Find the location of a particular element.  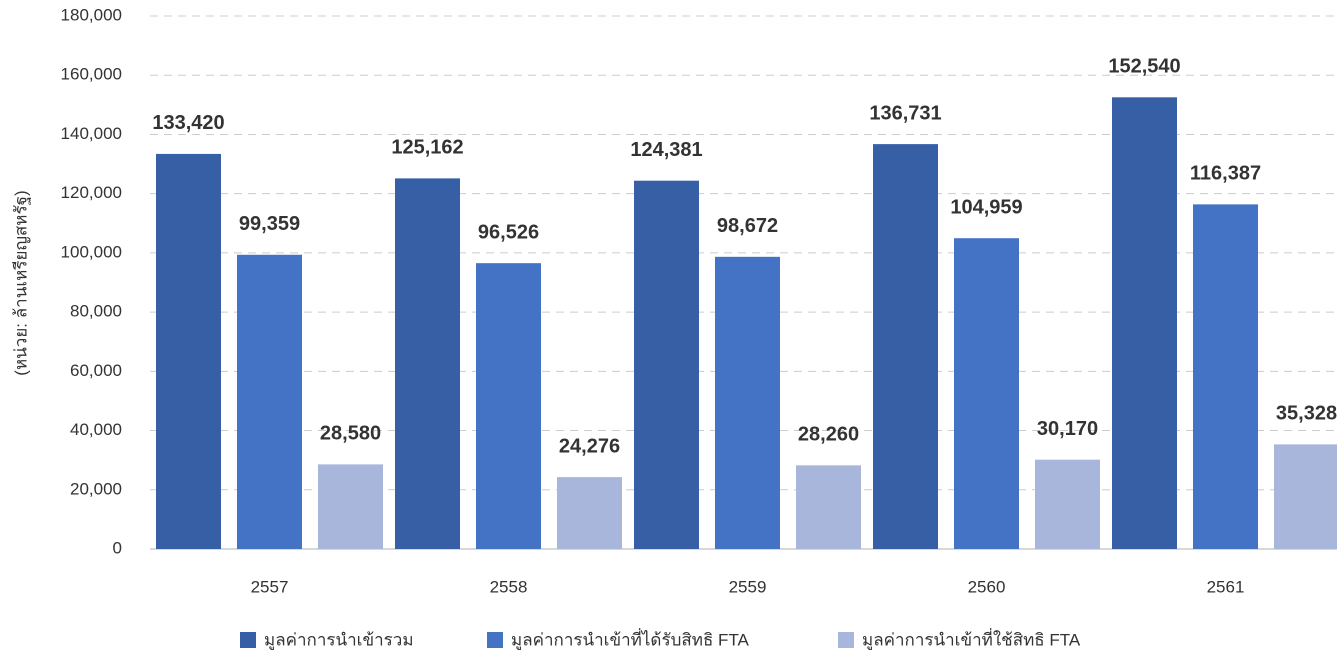

x-tick-label: 2557 is located at coordinates (270, 586).